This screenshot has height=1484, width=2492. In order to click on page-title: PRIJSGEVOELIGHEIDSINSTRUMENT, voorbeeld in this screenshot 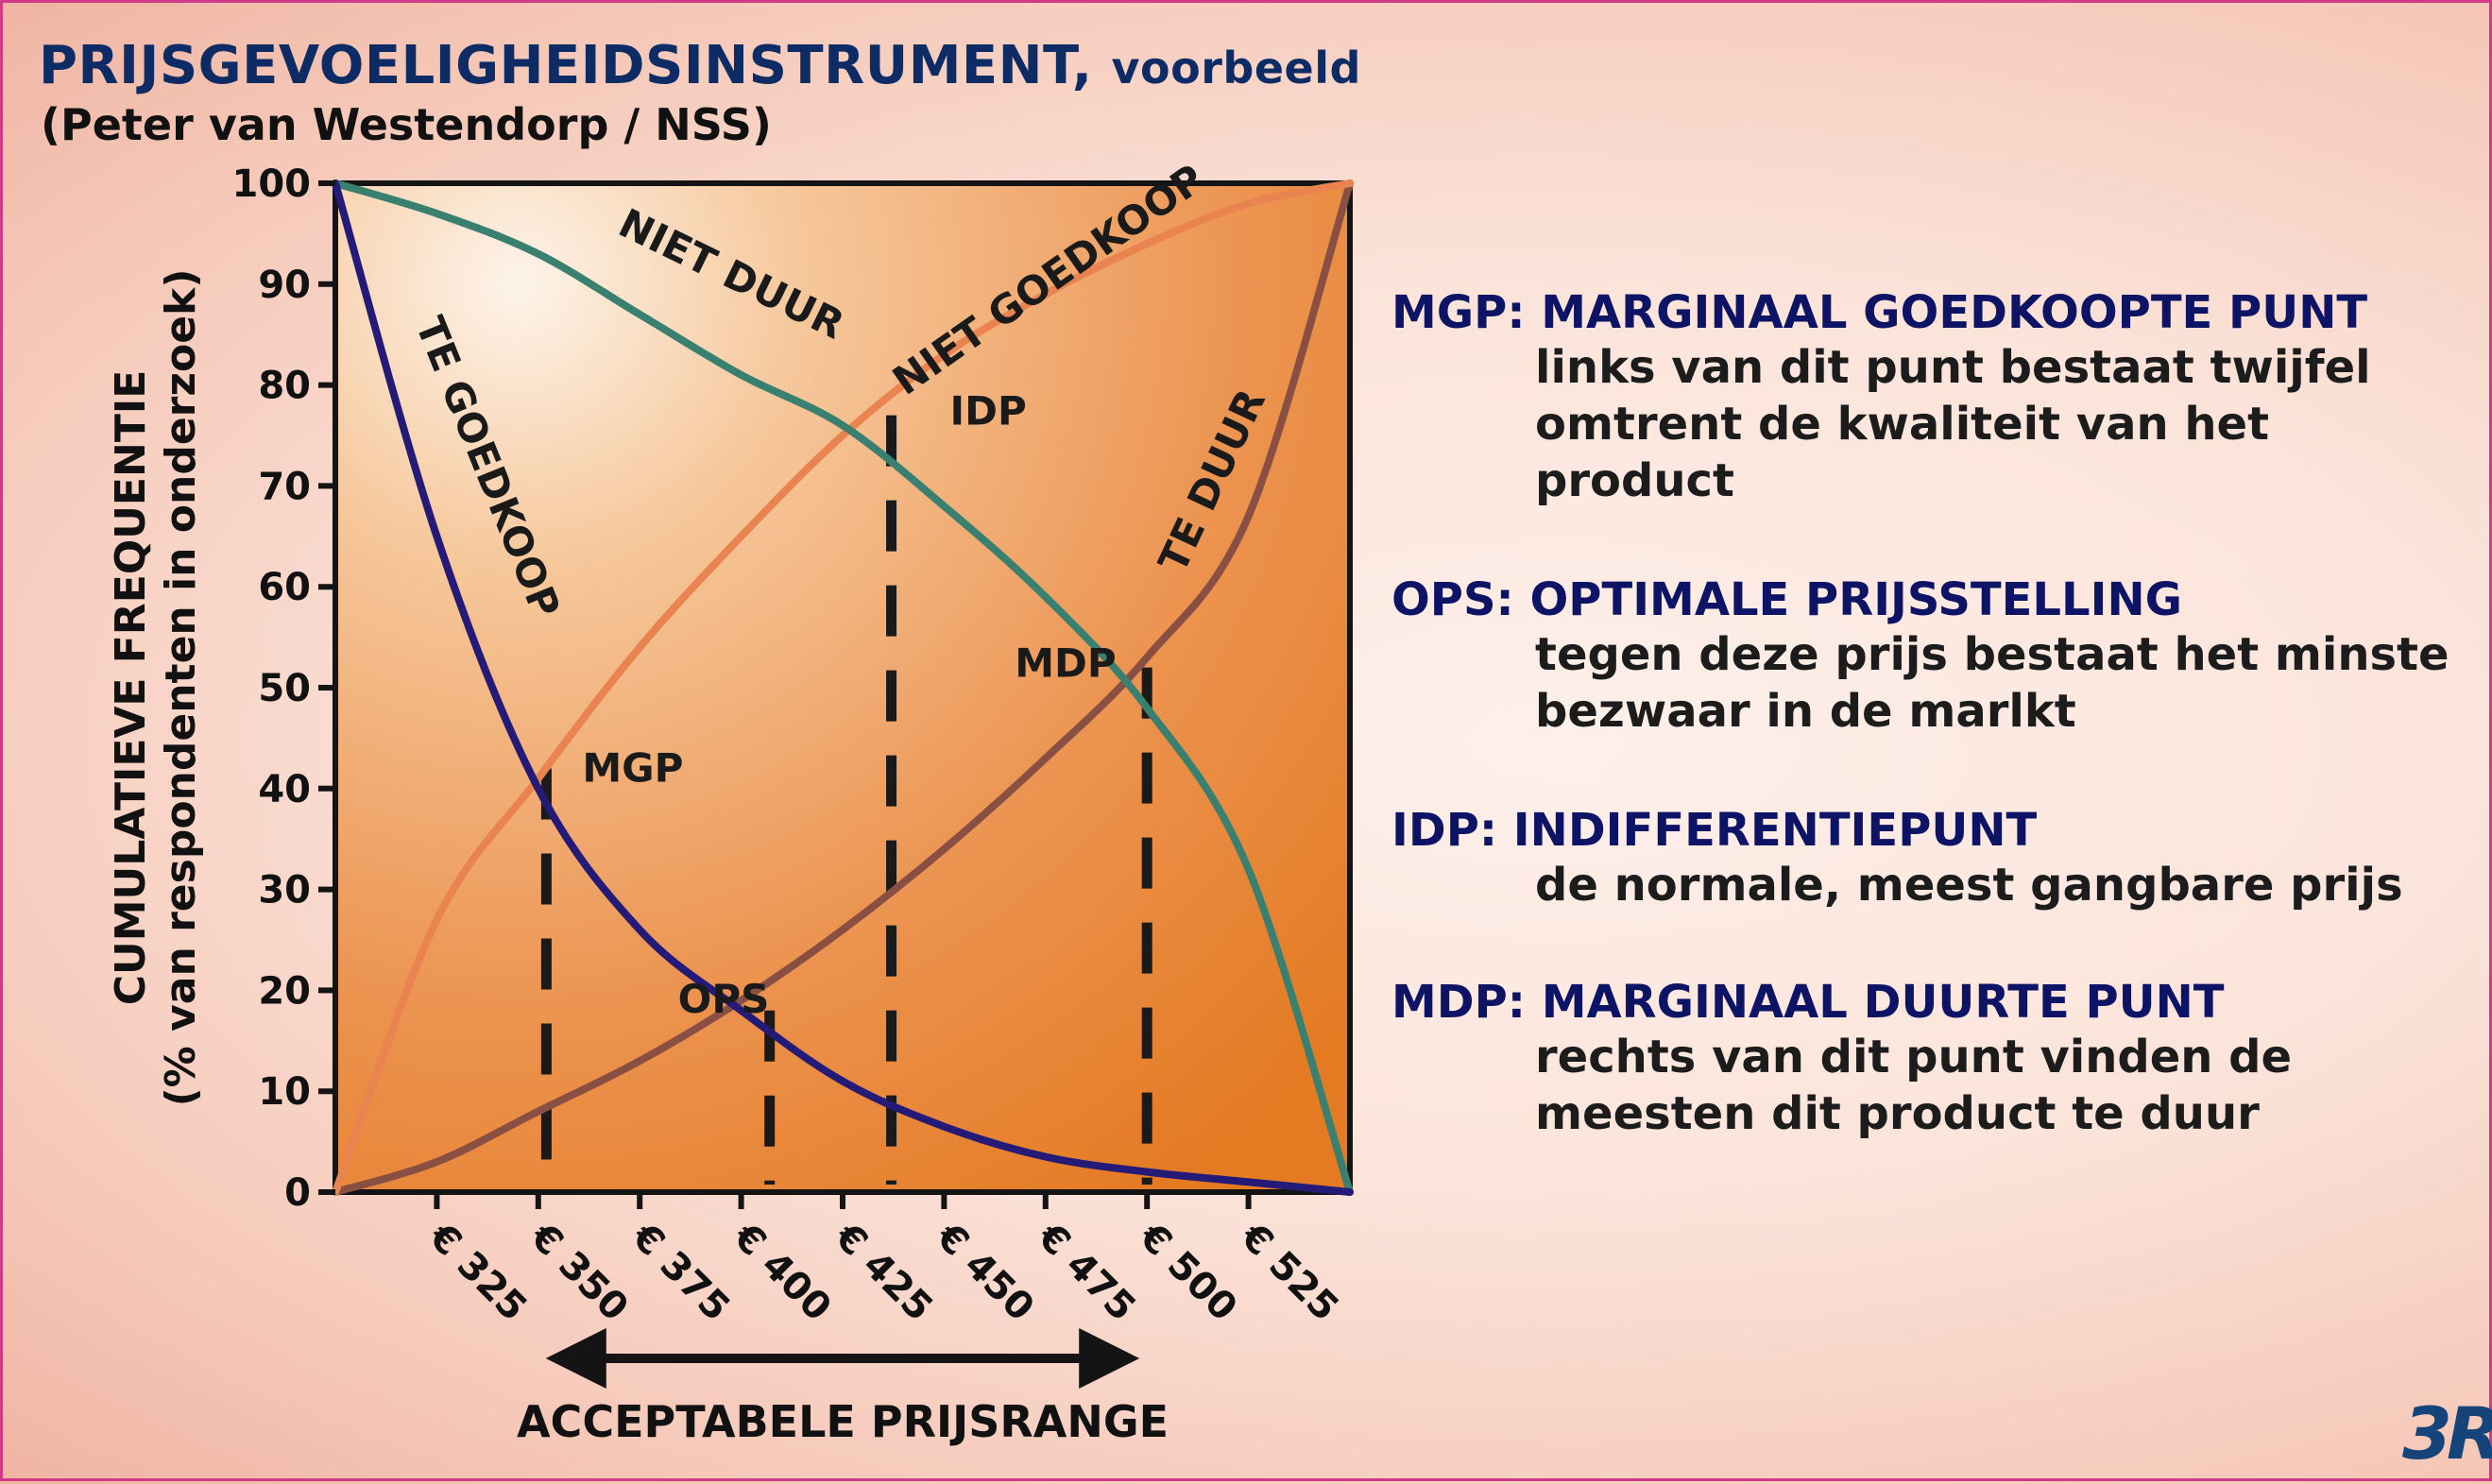, I will do `click(700, 65)`.